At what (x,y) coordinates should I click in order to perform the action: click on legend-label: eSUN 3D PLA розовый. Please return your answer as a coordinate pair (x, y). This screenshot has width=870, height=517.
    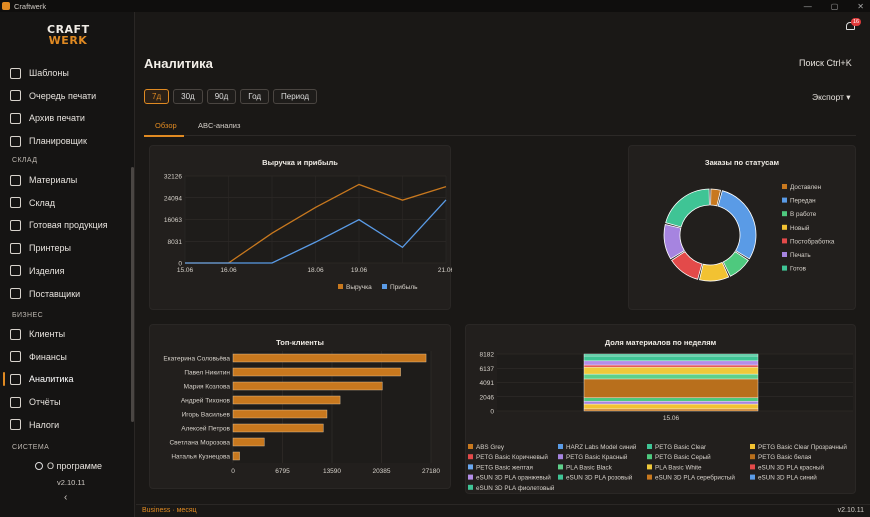
    Looking at the image, I should click on (599, 478).